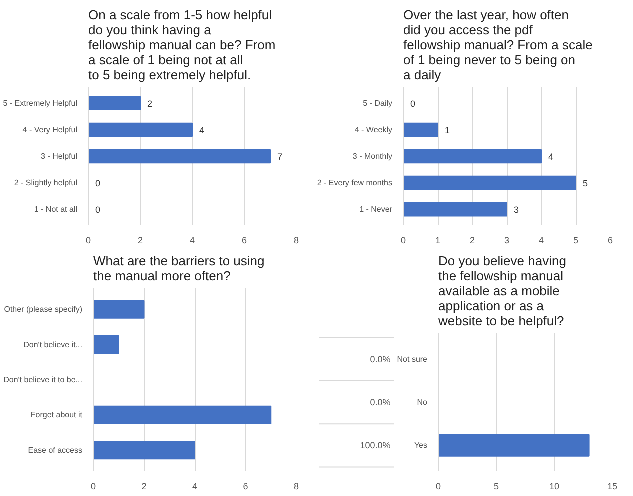 The height and width of the screenshot is (496, 633). I want to click on y-tick-label: Forget about it, so click(57, 415).